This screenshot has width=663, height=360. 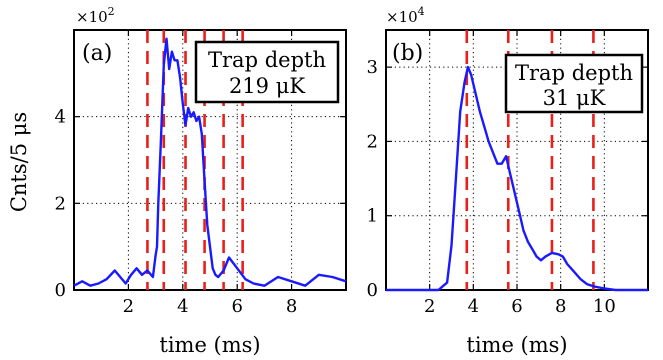 I want to click on y-tick-label: 4, so click(x=60, y=117).